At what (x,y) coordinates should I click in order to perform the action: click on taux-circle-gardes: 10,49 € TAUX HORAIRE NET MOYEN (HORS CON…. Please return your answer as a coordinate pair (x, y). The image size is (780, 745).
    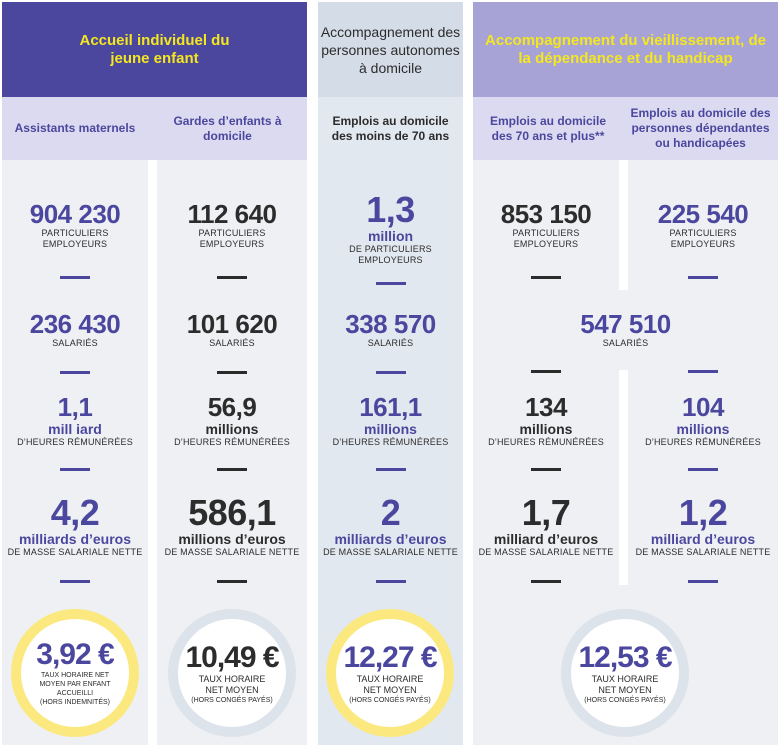
    Looking at the image, I should click on (232, 673).